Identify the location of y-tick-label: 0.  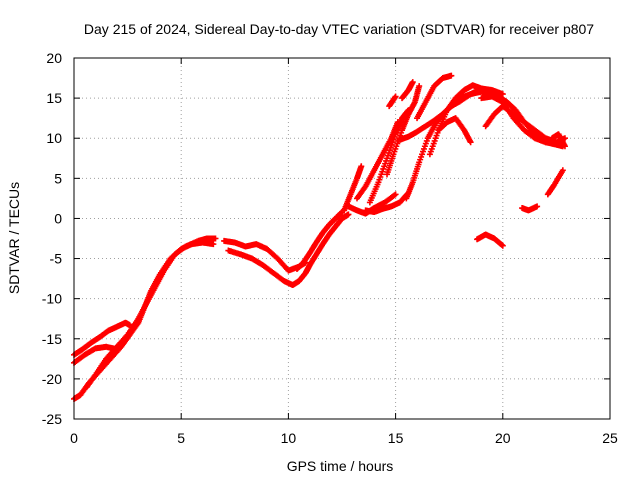
(58, 218).